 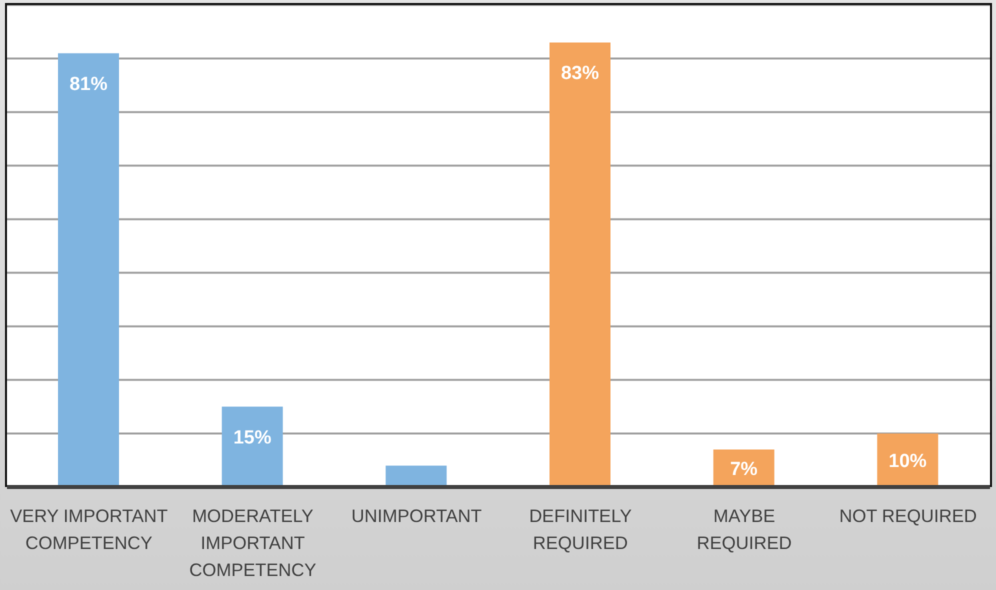 I want to click on data-label: 7%, so click(x=744, y=469).